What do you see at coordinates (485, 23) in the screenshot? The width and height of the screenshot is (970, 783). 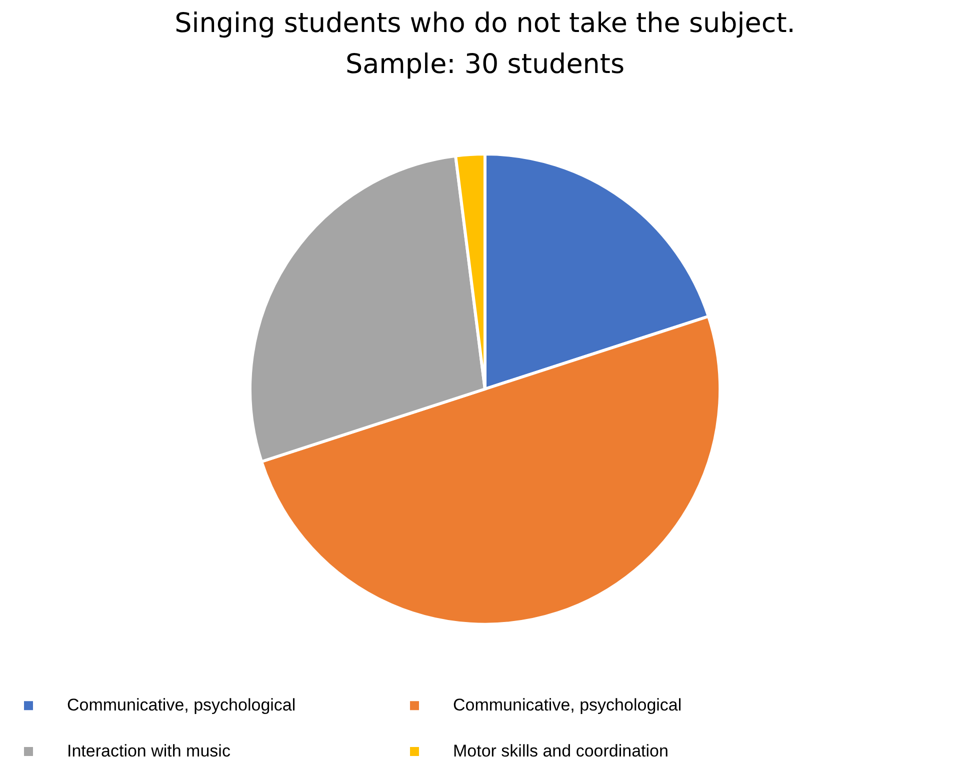 I see `chart-title: Singing students who do not take the subject.` at bounding box center [485, 23].